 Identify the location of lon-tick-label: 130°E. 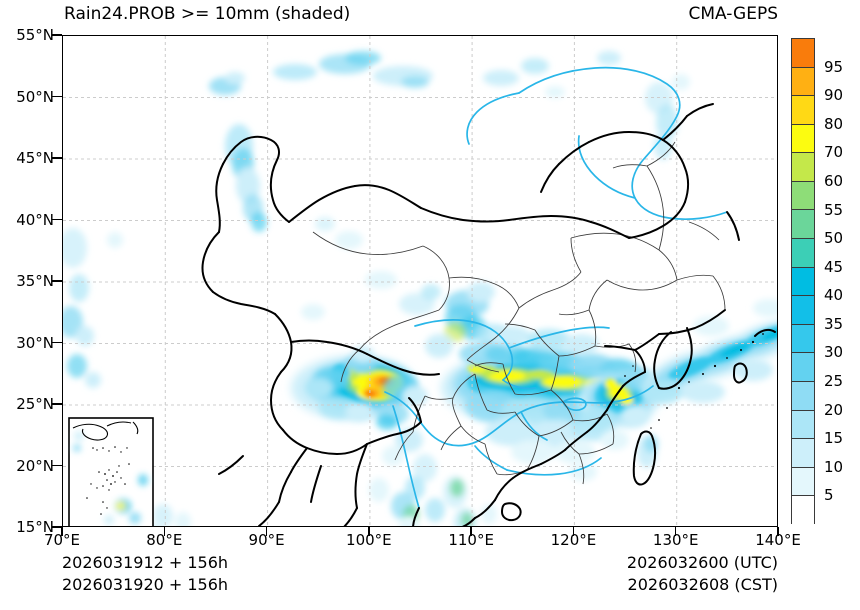
(675, 540).